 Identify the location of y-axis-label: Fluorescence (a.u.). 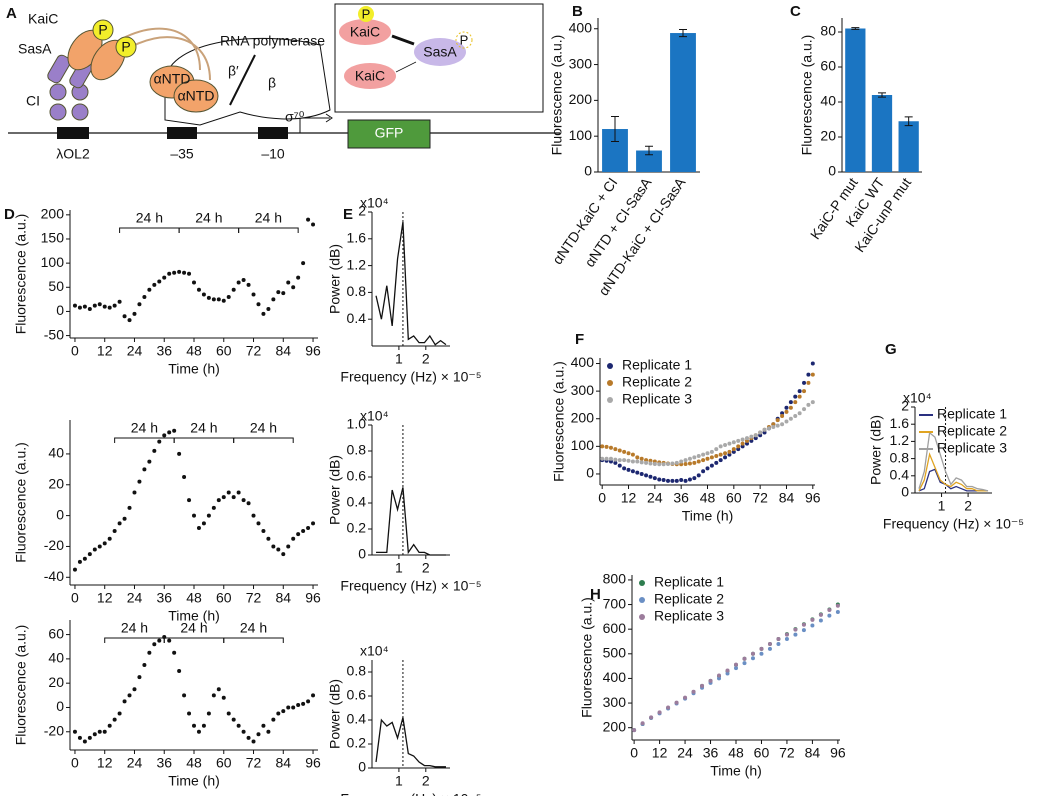
(21, 502).